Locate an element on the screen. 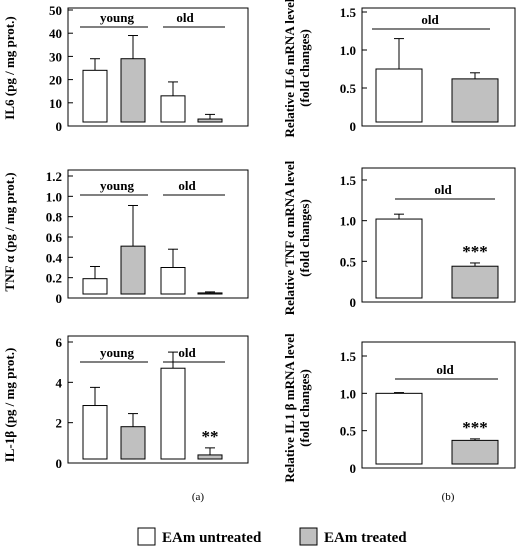 The image size is (530, 550). legend-label-treated: EAm treated is located at coordinates (365, 538).